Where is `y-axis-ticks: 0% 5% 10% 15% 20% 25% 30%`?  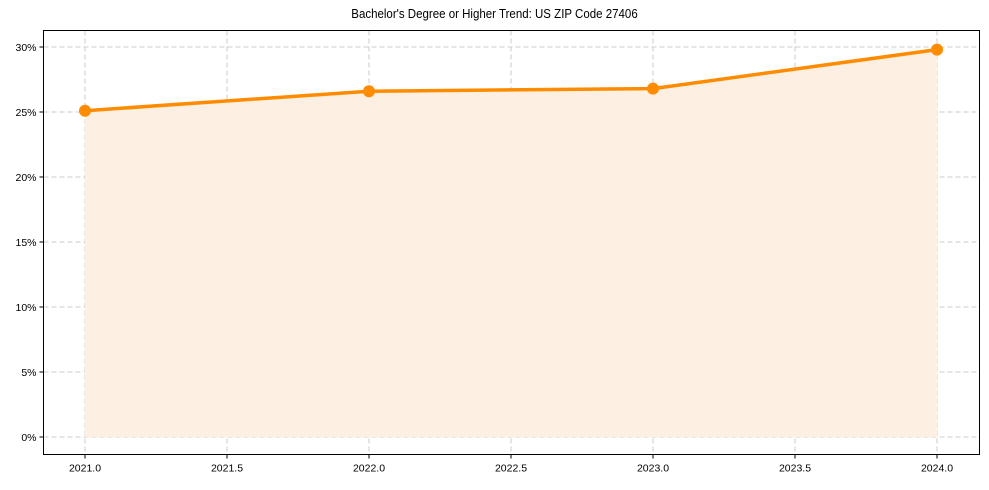 y-axis-ticks: 0% 5% 10% 15% 20% 25% 30% is located at coordinates (29, 243).